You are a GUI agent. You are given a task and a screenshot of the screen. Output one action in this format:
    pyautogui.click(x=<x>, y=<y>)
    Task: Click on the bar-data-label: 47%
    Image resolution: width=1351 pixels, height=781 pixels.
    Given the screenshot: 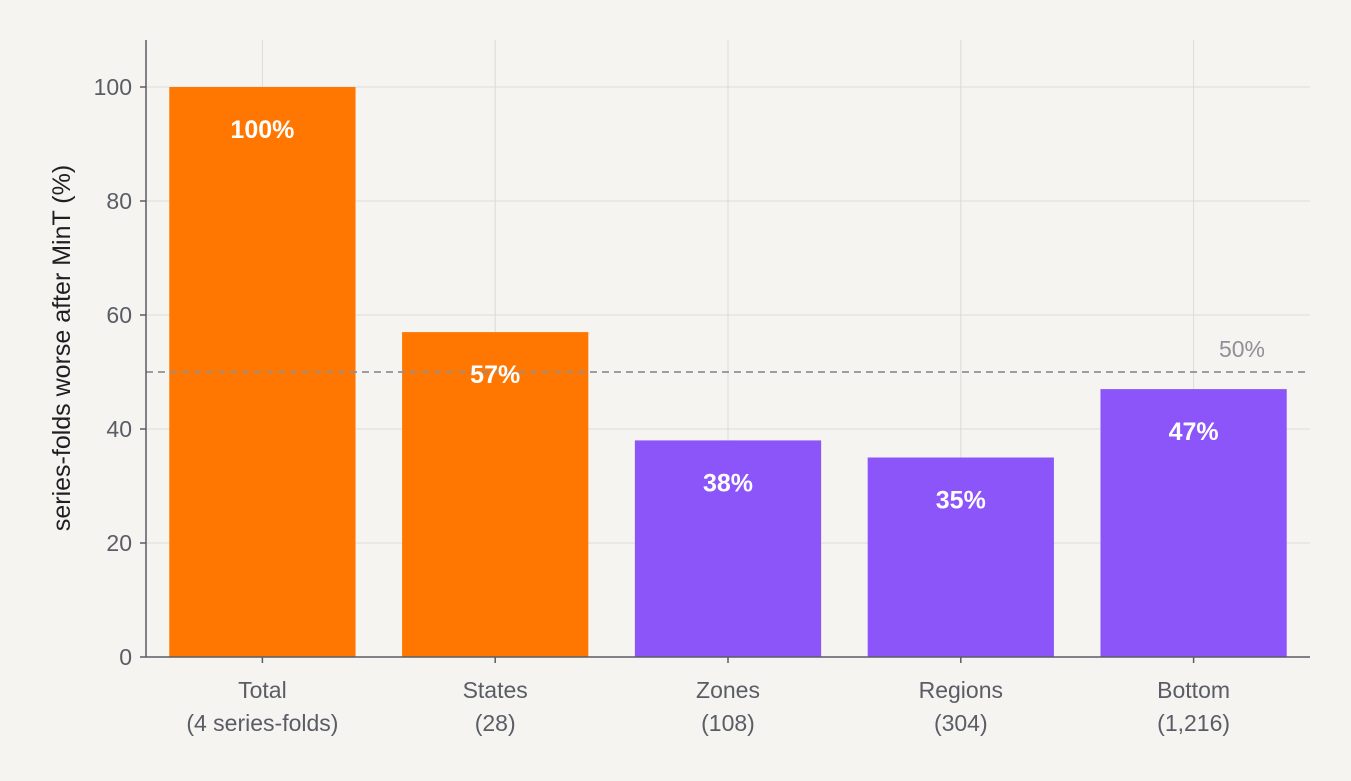 What is the action you would take?
    pyautogui.click(x=1194, y=432)
    